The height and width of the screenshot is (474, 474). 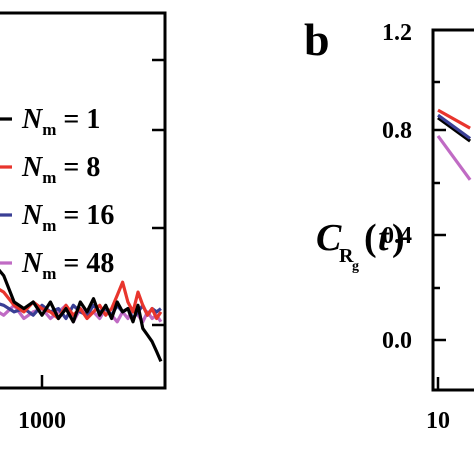 I want to click on left-series-line-black, so click(x=81, y=315).